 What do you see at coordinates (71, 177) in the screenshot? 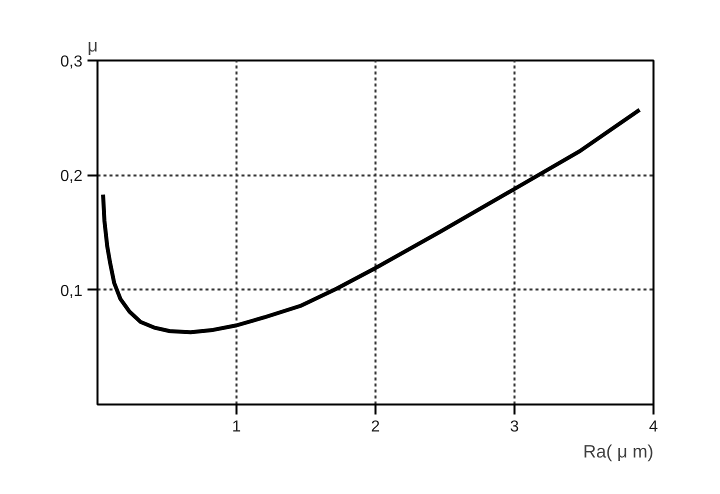
I see `y-tick-label: 0,2` at bounding box center [71, 177].